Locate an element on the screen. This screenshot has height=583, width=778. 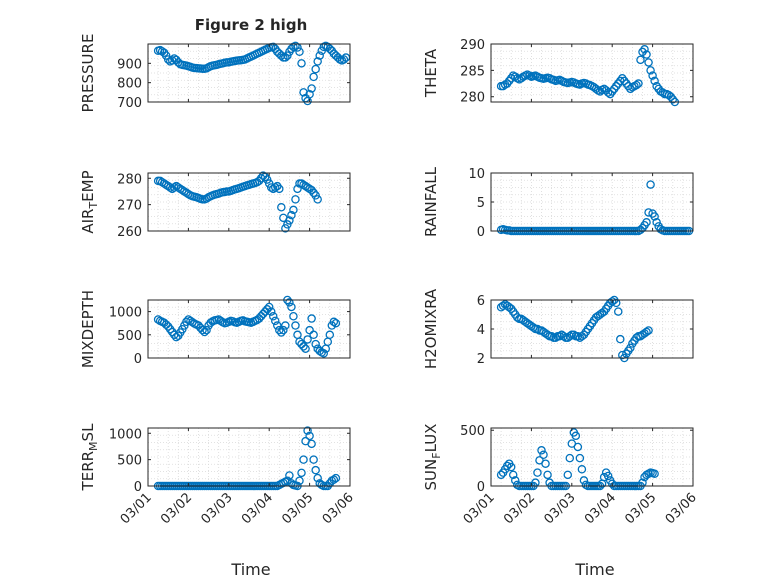
y-tick-label: 290 is located at coordinates (472, 45).